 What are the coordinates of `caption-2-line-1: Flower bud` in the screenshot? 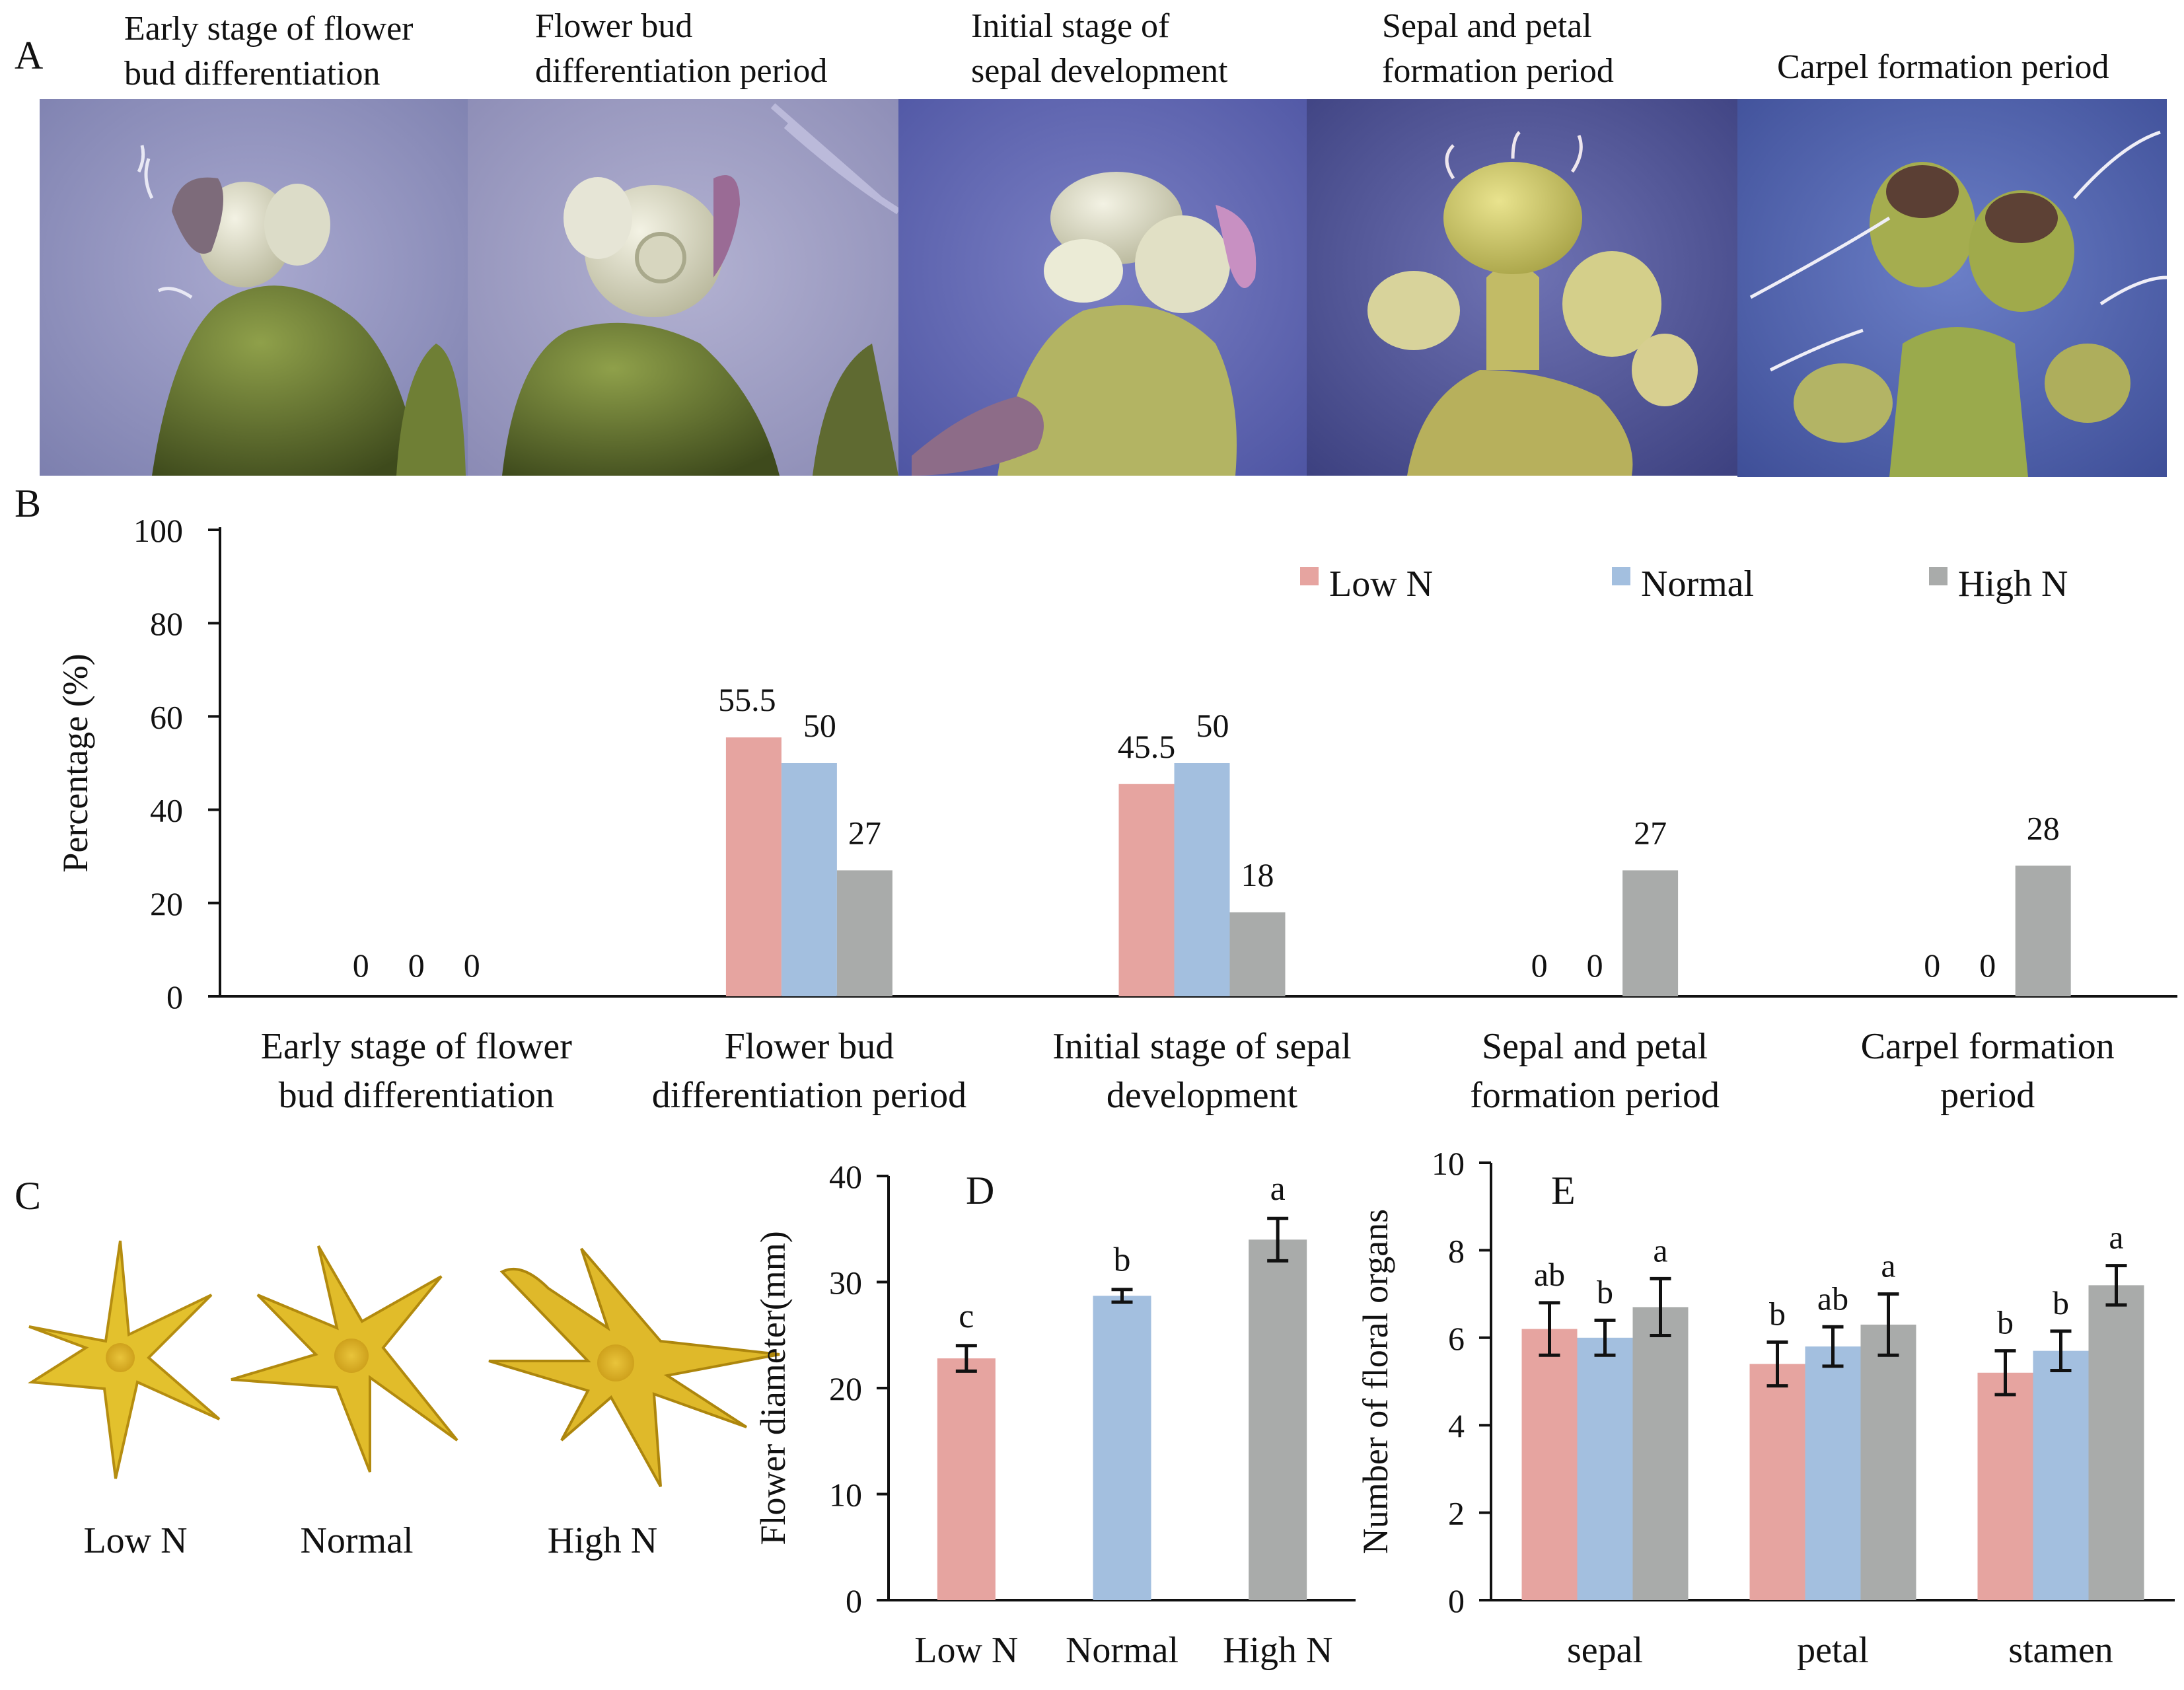 It's located at (613, 26).